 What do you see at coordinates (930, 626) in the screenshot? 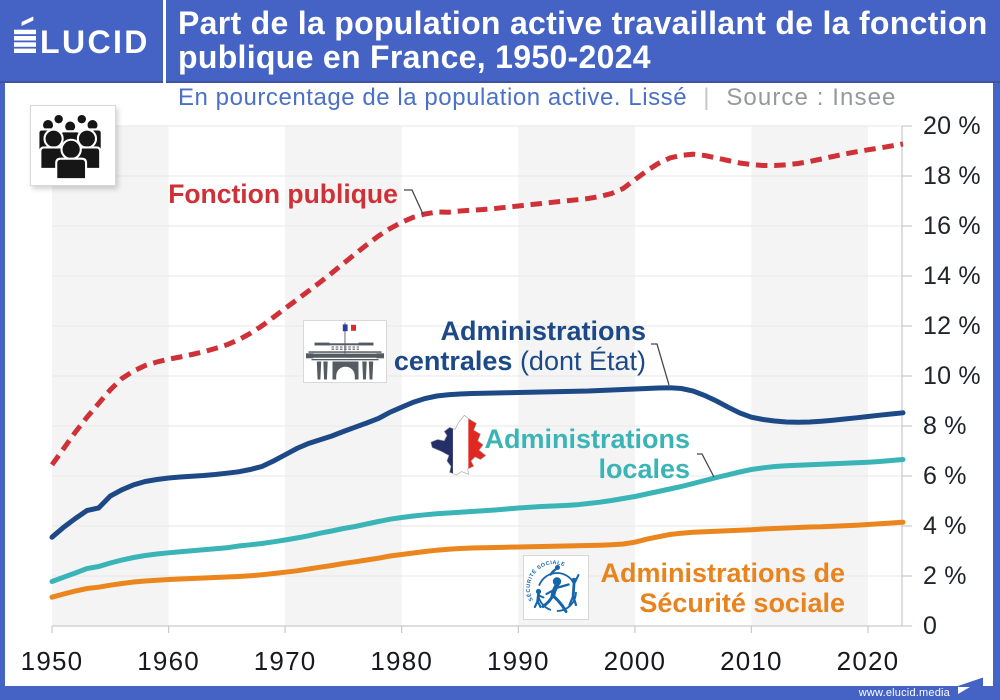
I see `svg-text: 0` at bounding box center [930, 626].